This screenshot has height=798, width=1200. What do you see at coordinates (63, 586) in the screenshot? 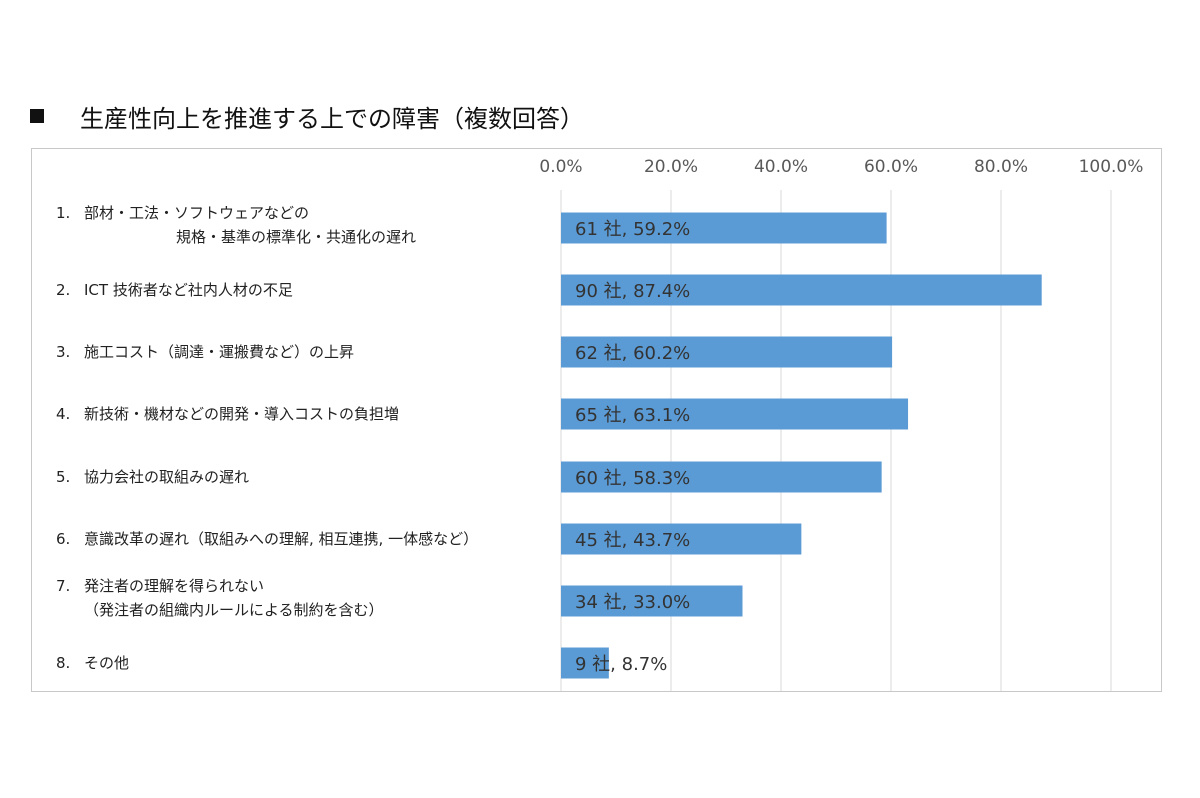
I see `category-number: 7.` at bounding box center [63, 586].